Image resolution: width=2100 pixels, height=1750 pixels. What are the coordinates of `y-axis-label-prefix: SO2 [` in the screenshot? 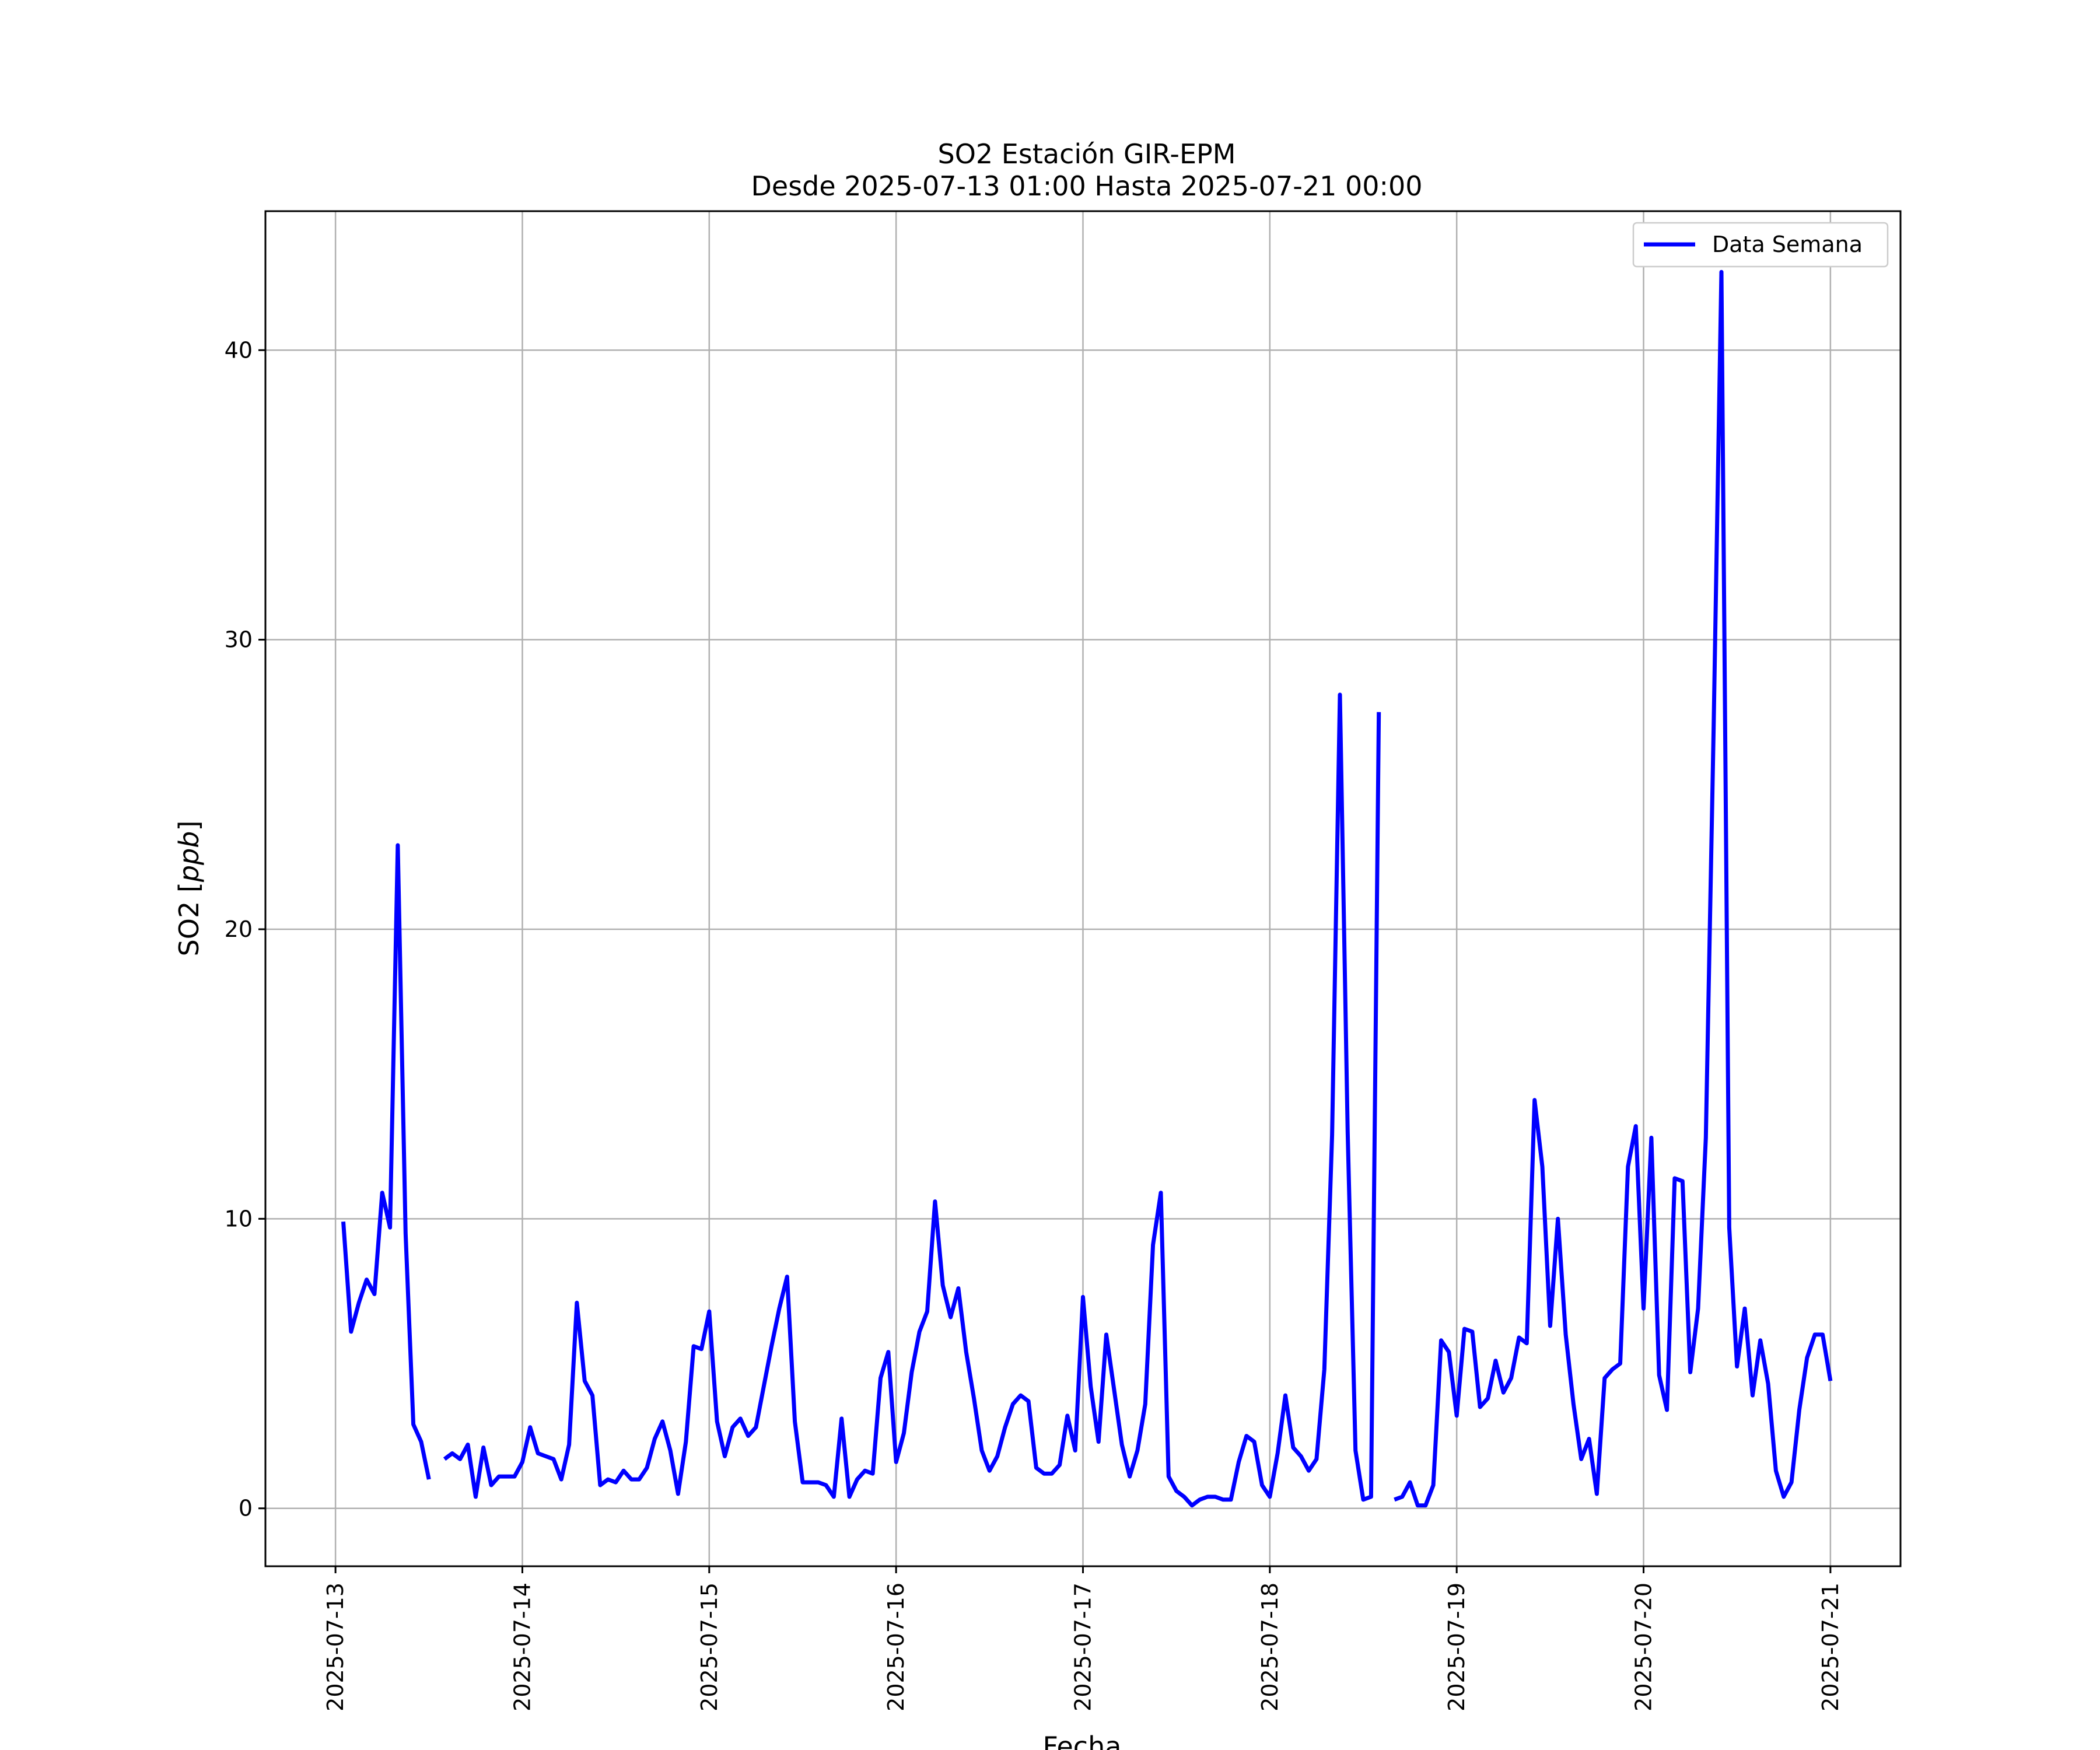 It's located at (189, 919).